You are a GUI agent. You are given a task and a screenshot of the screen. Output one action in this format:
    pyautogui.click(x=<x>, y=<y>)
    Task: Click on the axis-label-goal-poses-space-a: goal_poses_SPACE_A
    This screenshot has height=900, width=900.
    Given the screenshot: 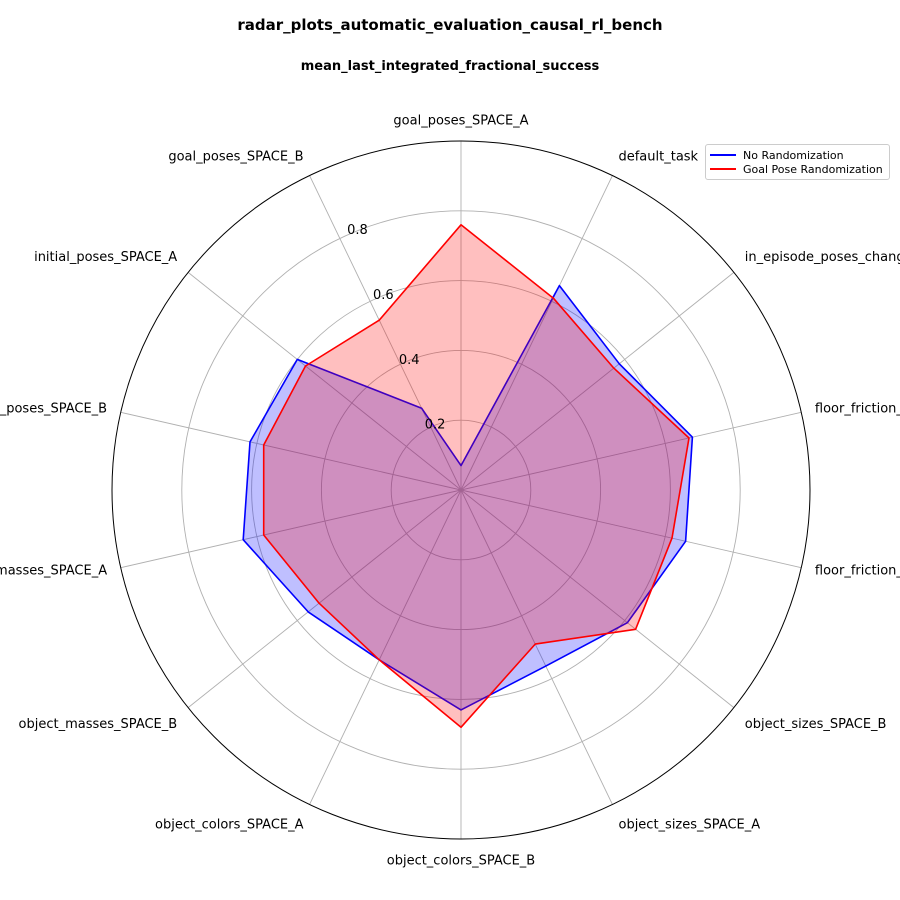 What is the action you would take?
    pyautogui.click(x=460, y=121)
    